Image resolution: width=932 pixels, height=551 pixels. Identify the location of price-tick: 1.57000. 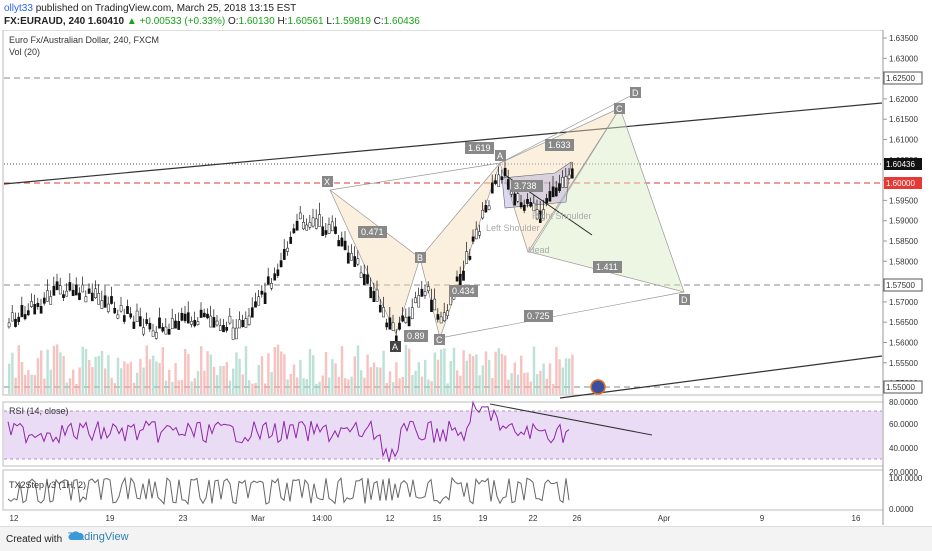
(903, 302).